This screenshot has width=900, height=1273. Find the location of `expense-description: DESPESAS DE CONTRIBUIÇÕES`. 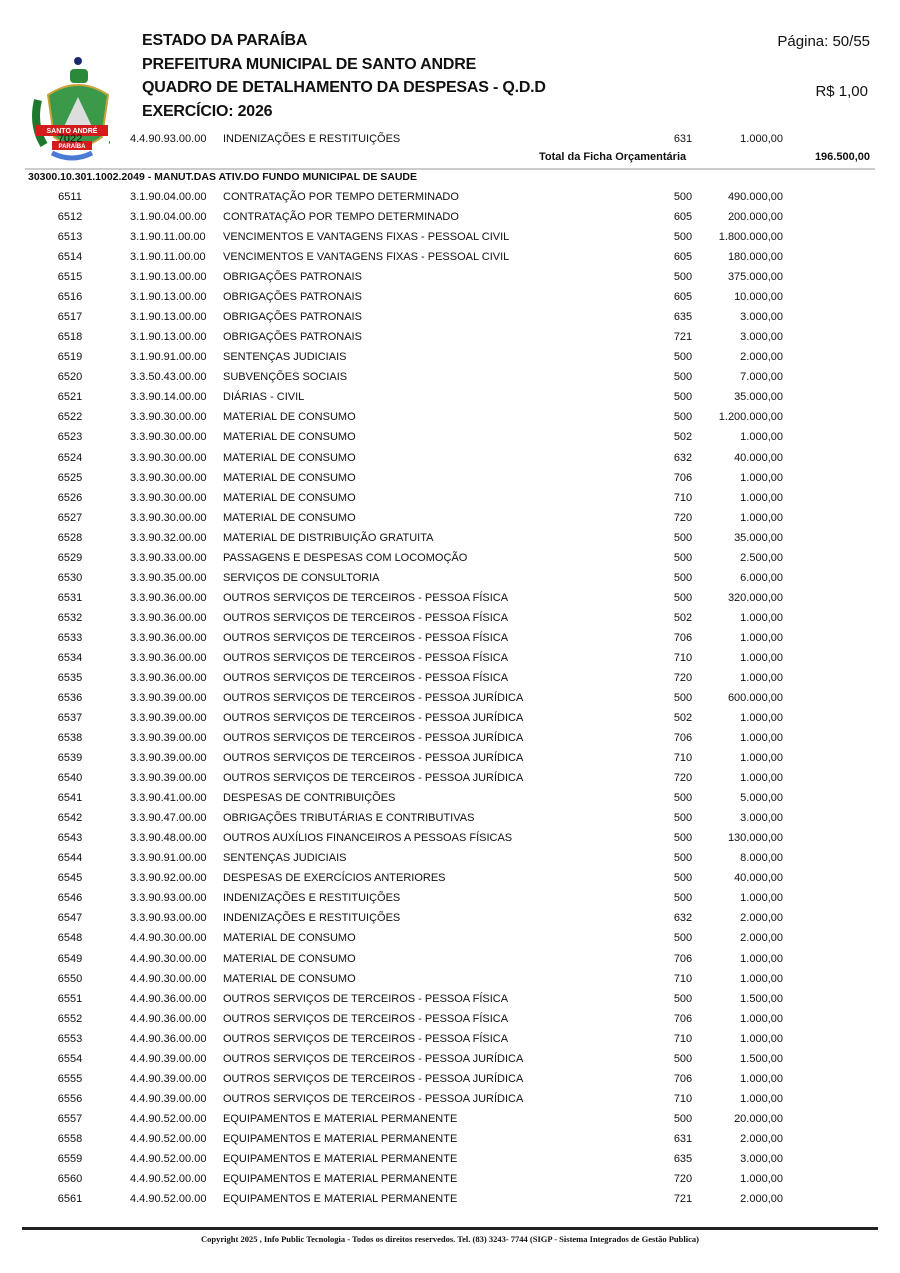

expense-description: DESPESAS DE CONTRIBUIÇÕES is located at coordinates (309, 798).